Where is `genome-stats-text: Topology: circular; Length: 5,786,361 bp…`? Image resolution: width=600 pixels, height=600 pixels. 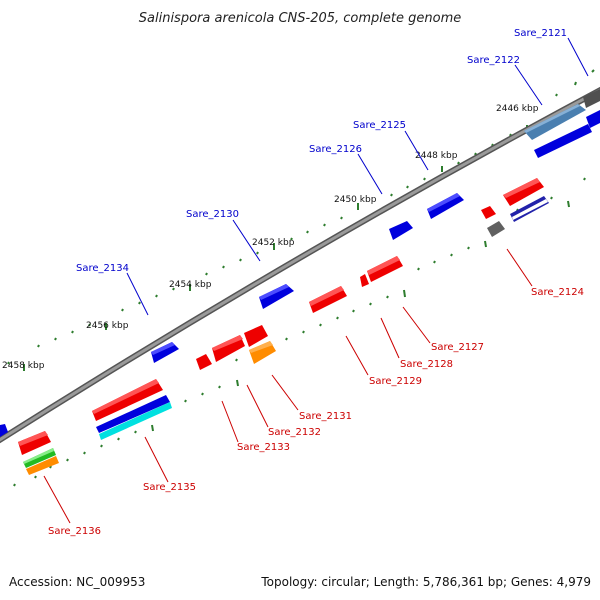 genome-stats-text: Topology: circular; Length: 5,786,361 bp… is located at coordinates (425, 582).